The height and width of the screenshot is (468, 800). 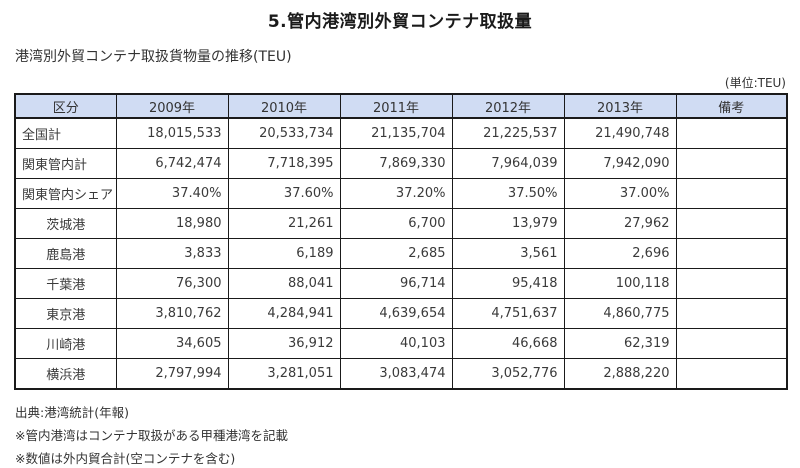 What do you see at coordinates (65, 133) in the screenshot?
I see `row-label: 全国計` at bounding box center [65, 133].